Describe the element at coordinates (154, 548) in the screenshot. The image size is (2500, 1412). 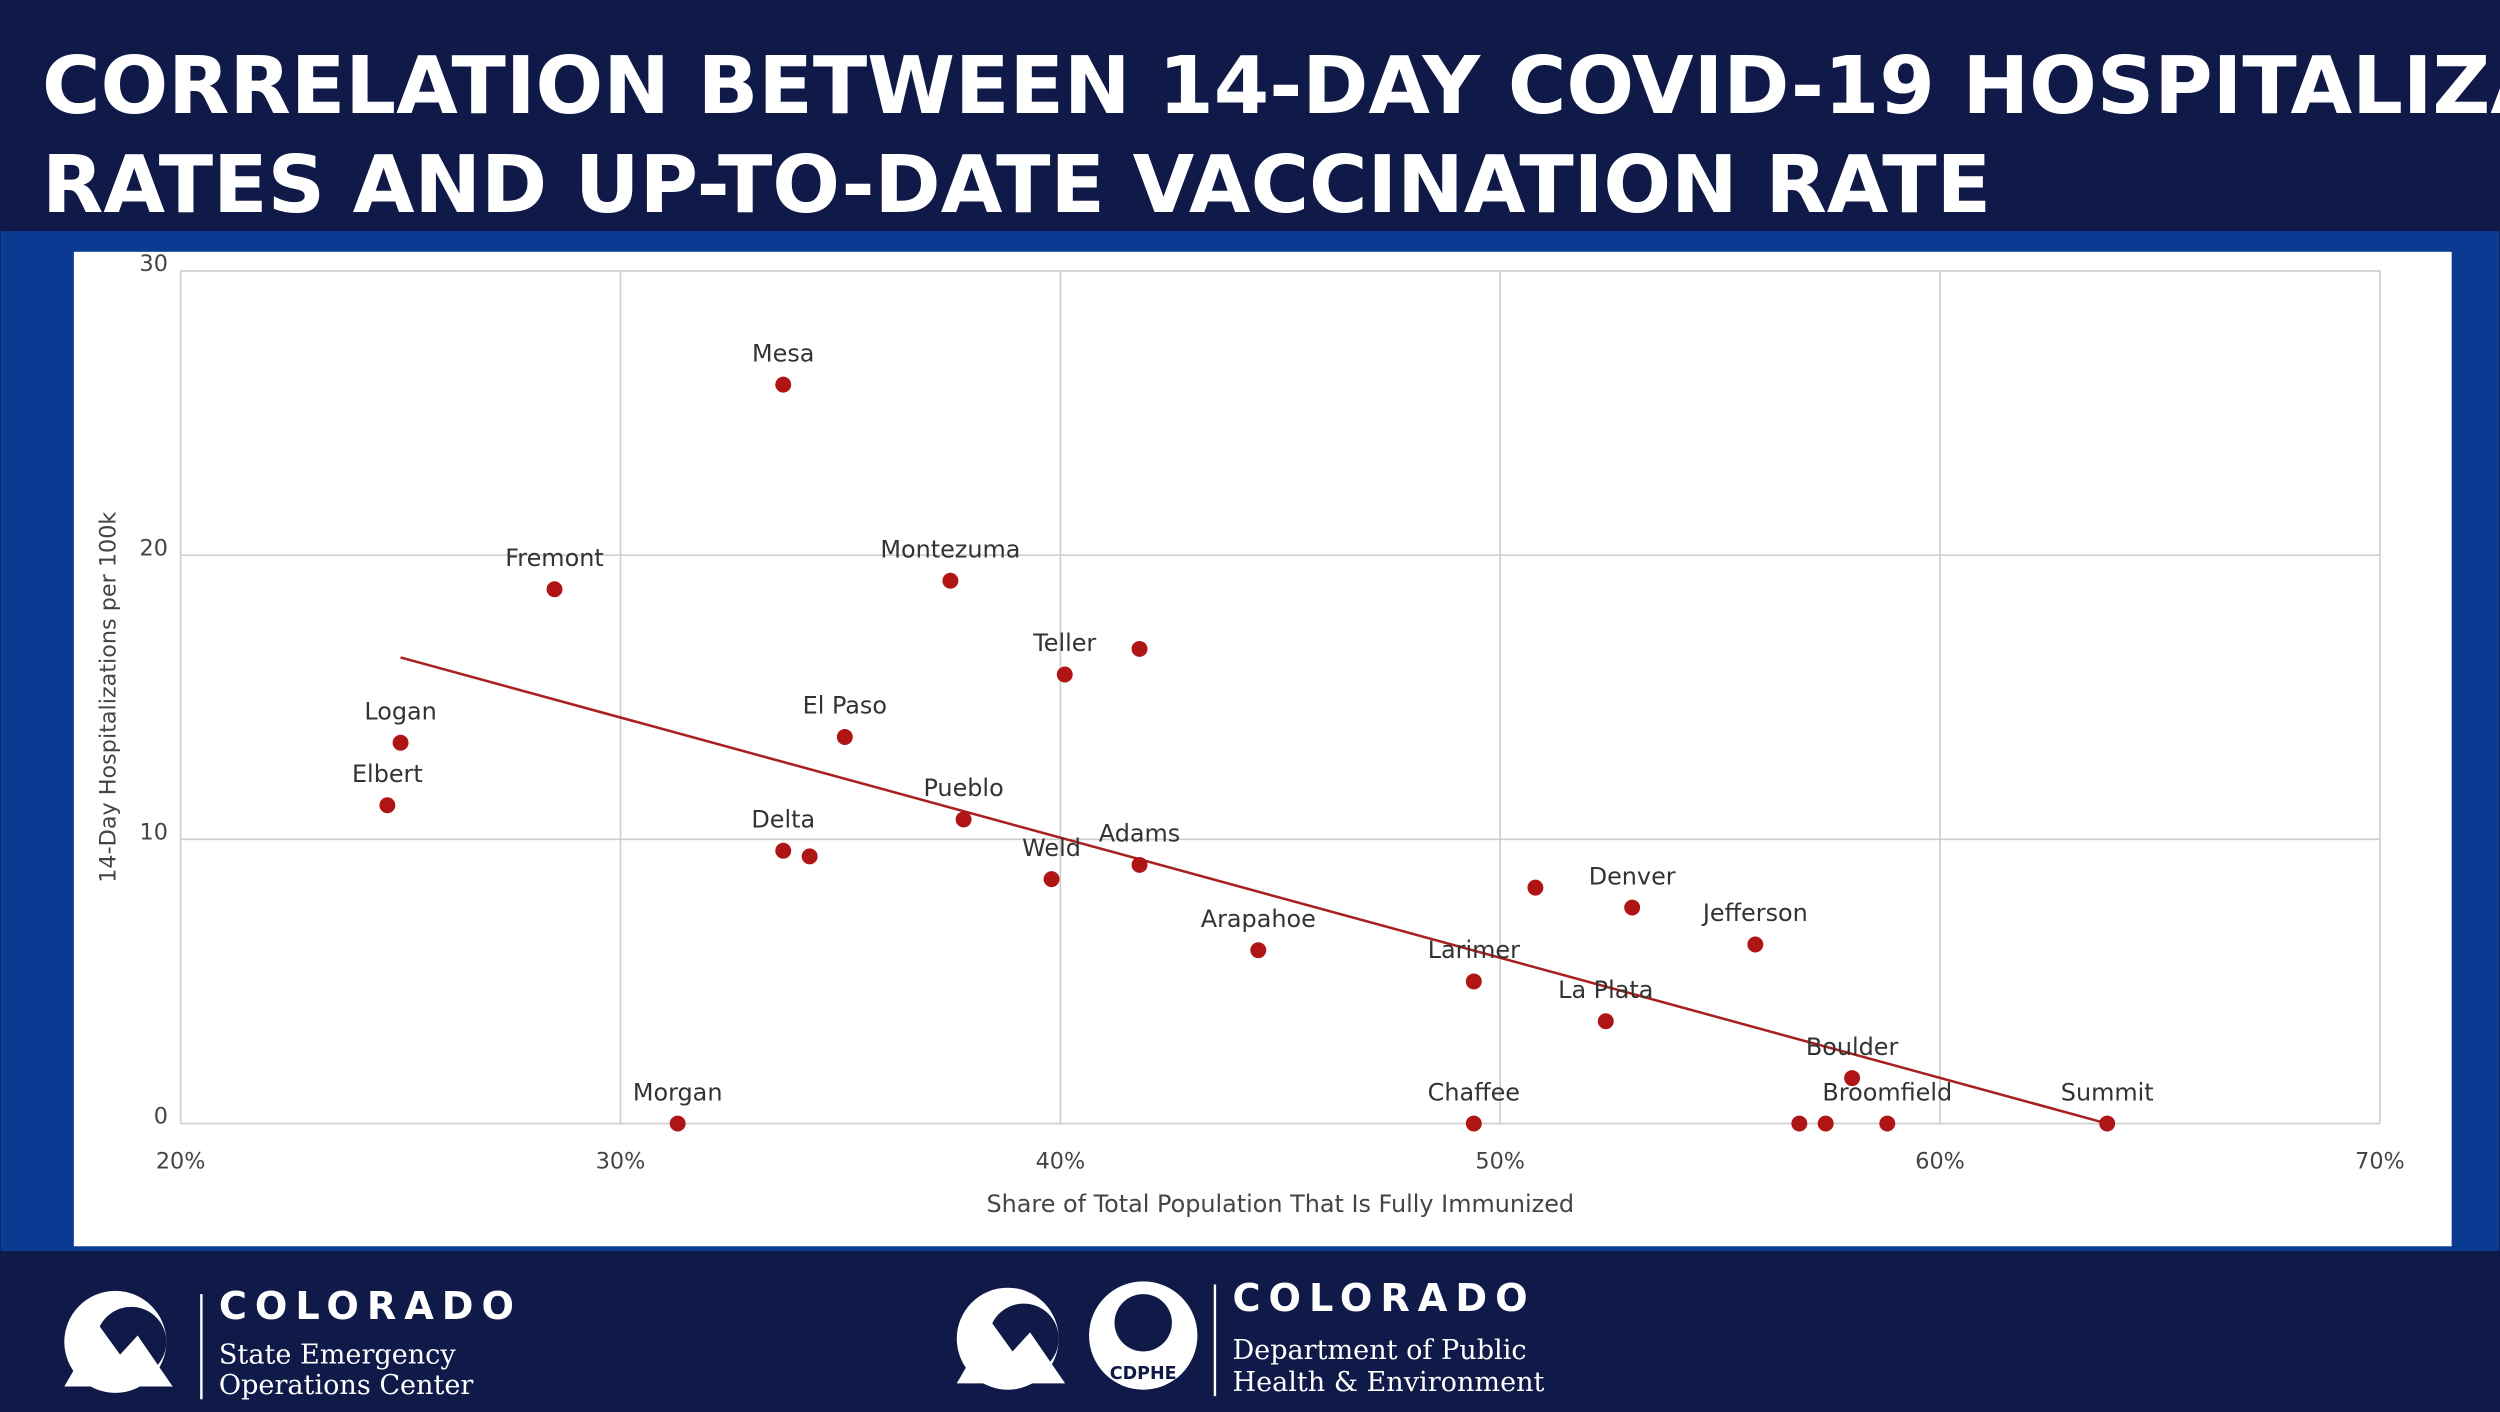
I see `y-tick-label: 20` at that location.